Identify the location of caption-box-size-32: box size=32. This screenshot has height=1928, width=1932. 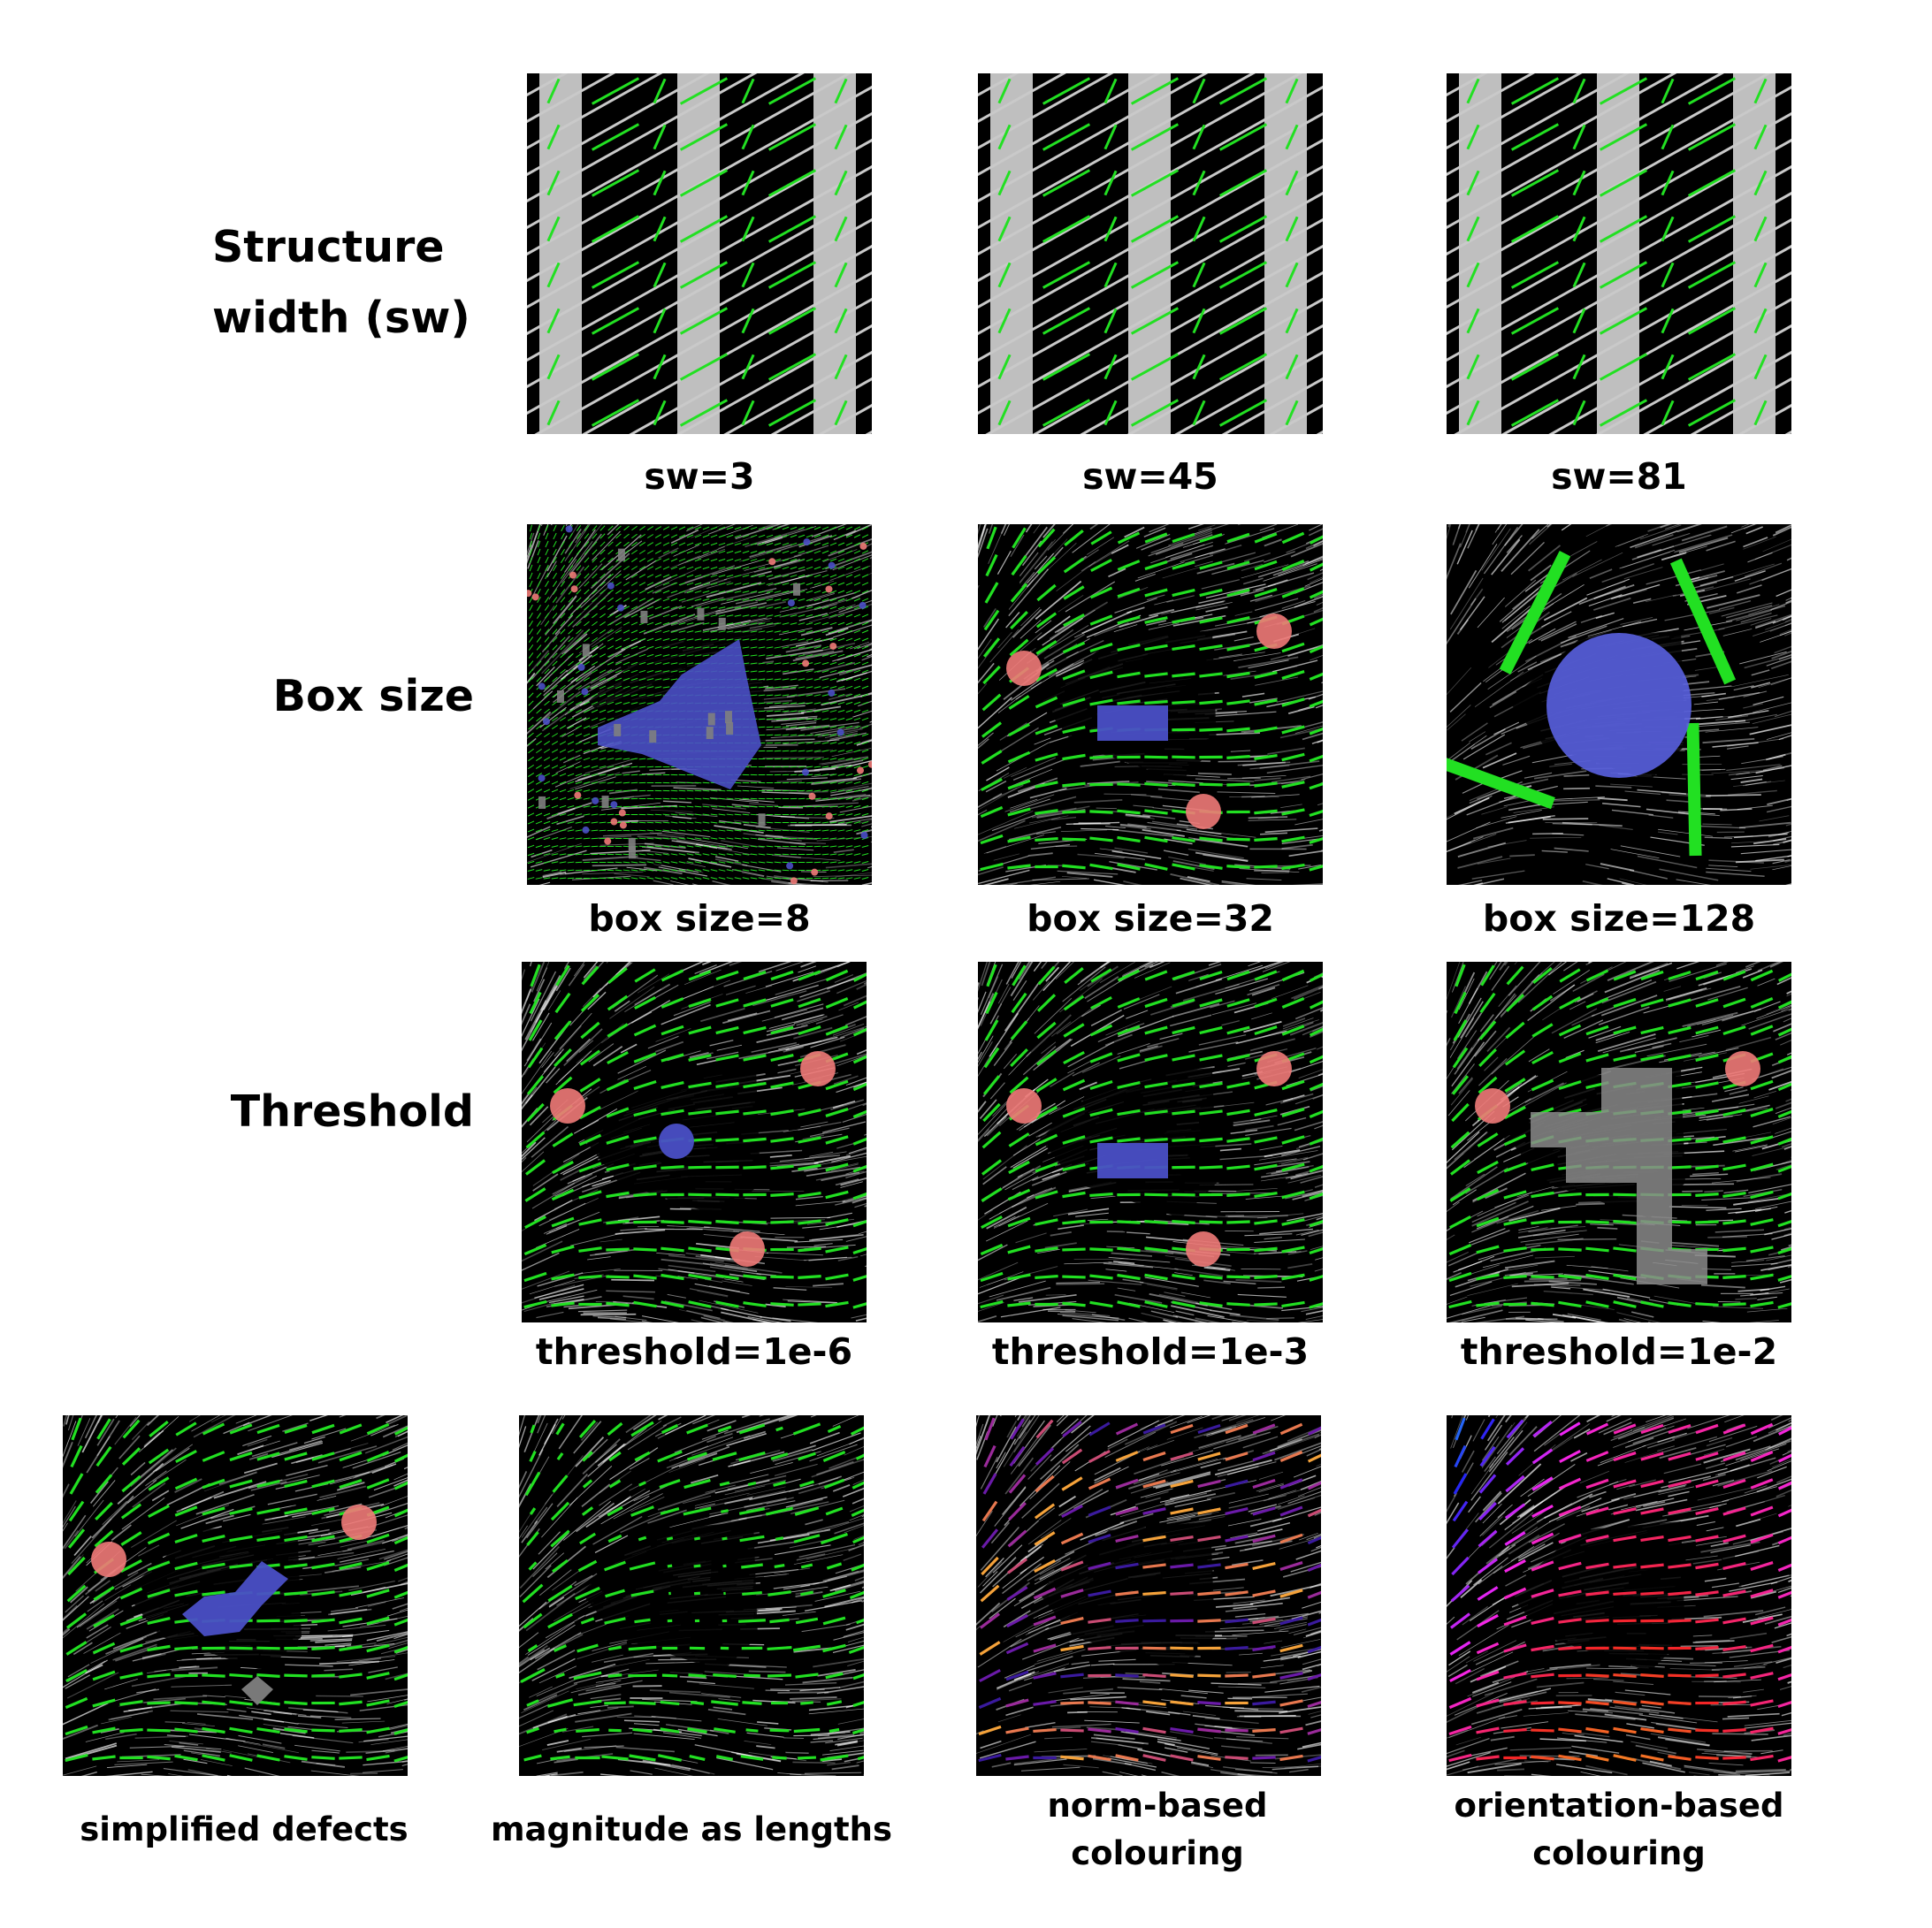
(1150, 918).